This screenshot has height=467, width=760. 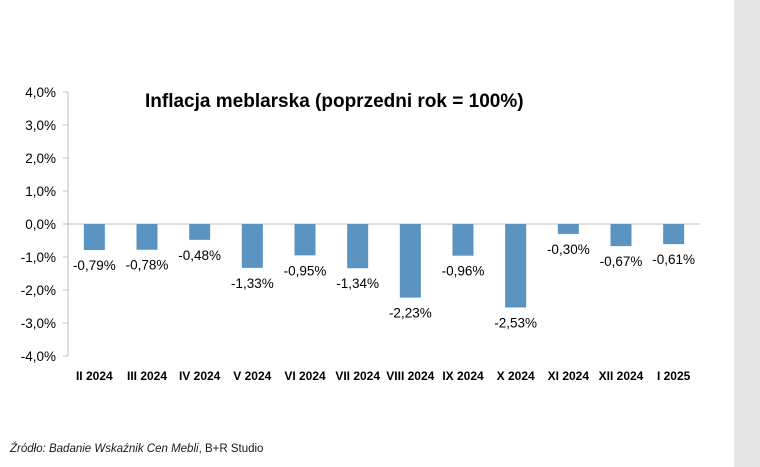 What do you see at coordinates (515, 322) in the screenshot?
I see `data-label: -2,53%` at bounding box center [515, 322].